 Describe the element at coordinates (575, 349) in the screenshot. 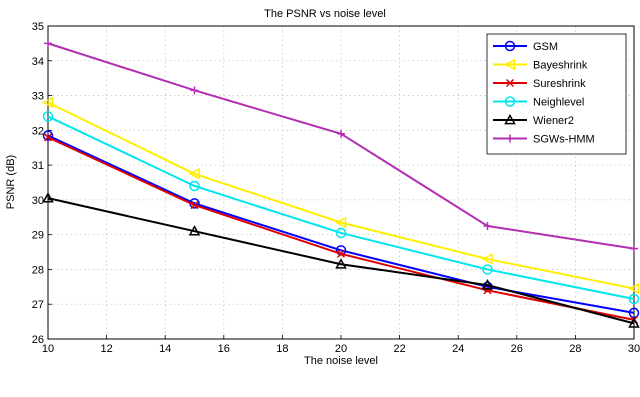

I see `x-tick-label: 28` at that location.